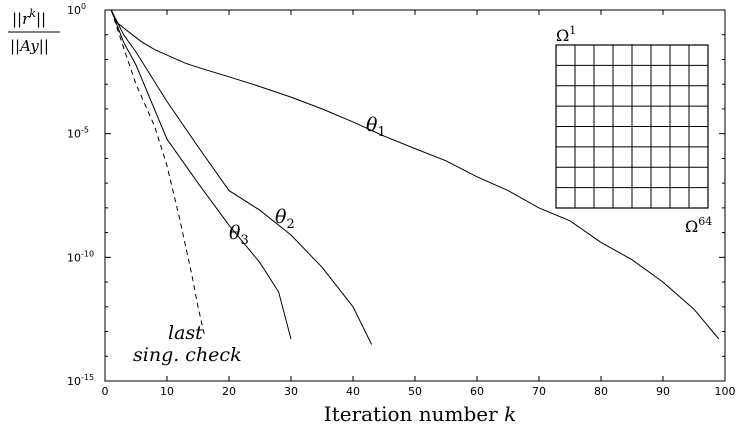 The image size is (740, 434). I want to click on x-tick-label: 0, so click(105, 391).